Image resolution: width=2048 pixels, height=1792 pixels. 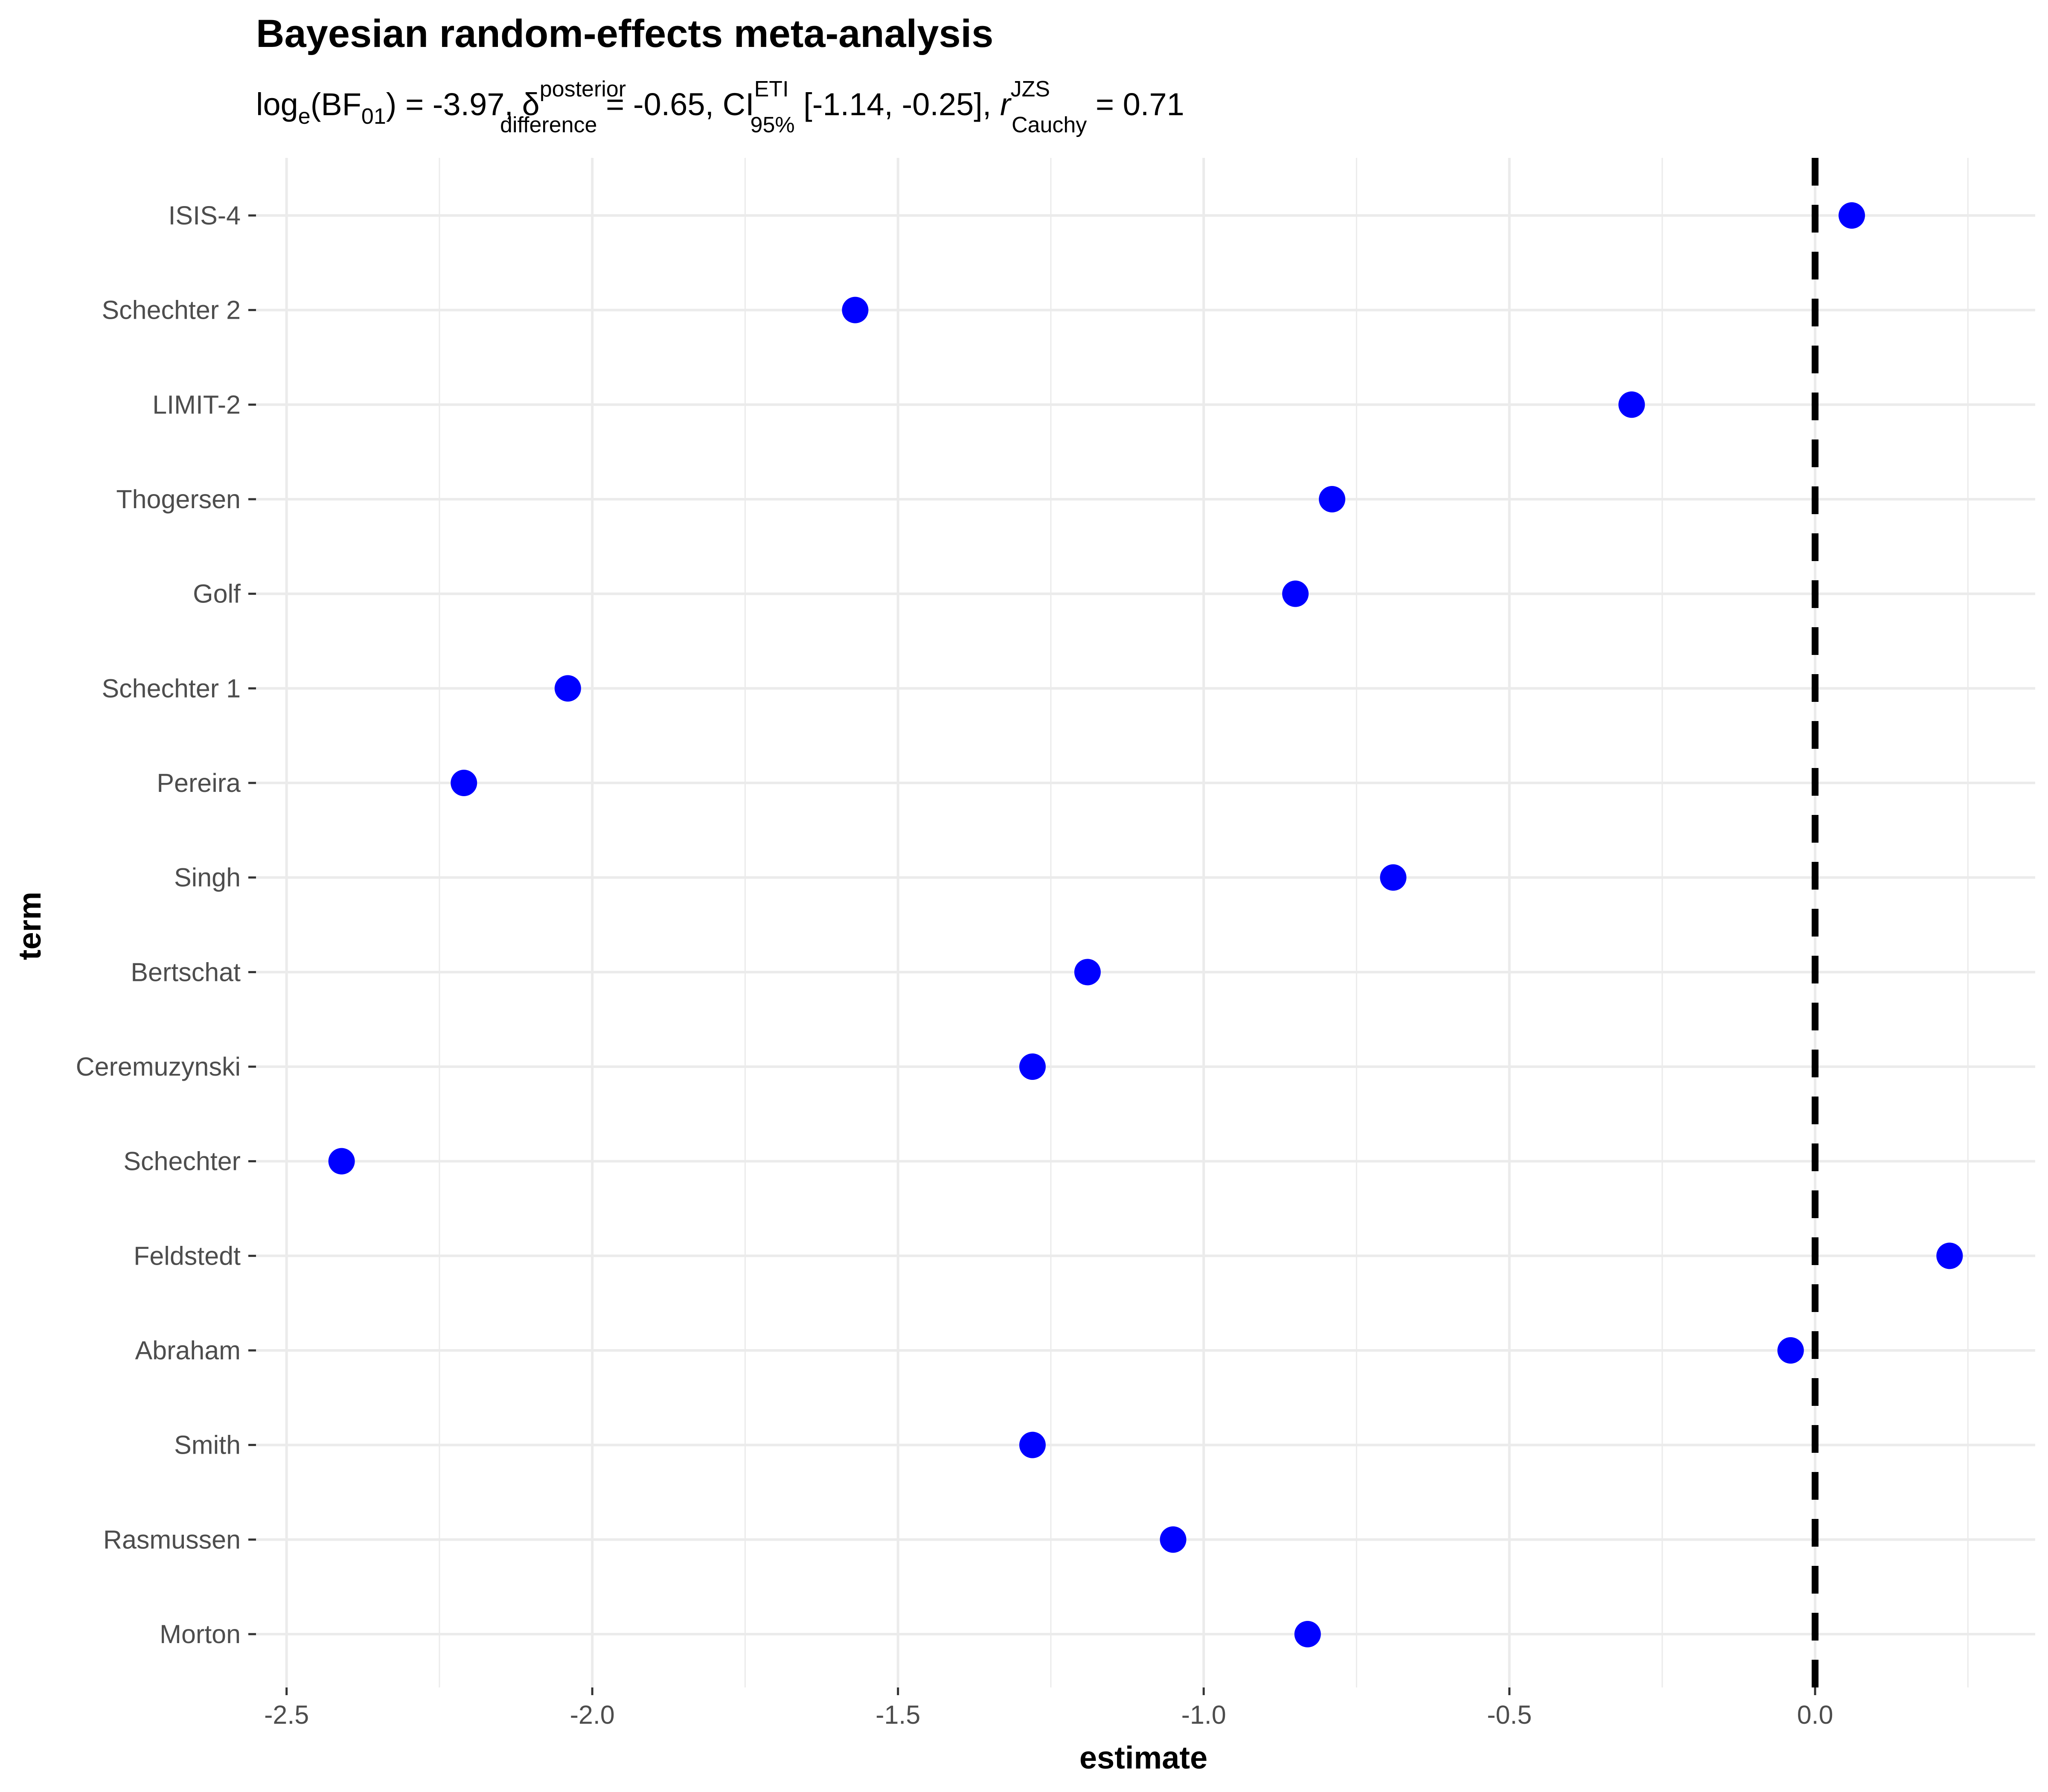 What do you see at coordinates (1048, 1708) in the screenshot?
I see `x-axis: -2.5 -2.0 -1.5 -1.0 -0.5 0.0` at bounding box center [1048, 1708].